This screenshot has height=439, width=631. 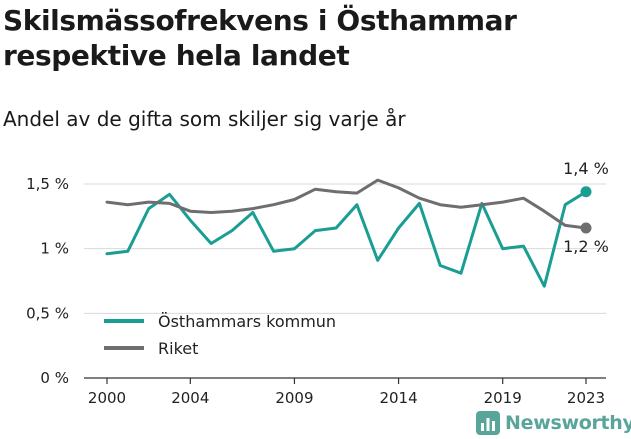 I want to click on series-line-riket, so click(x=346, y=204).